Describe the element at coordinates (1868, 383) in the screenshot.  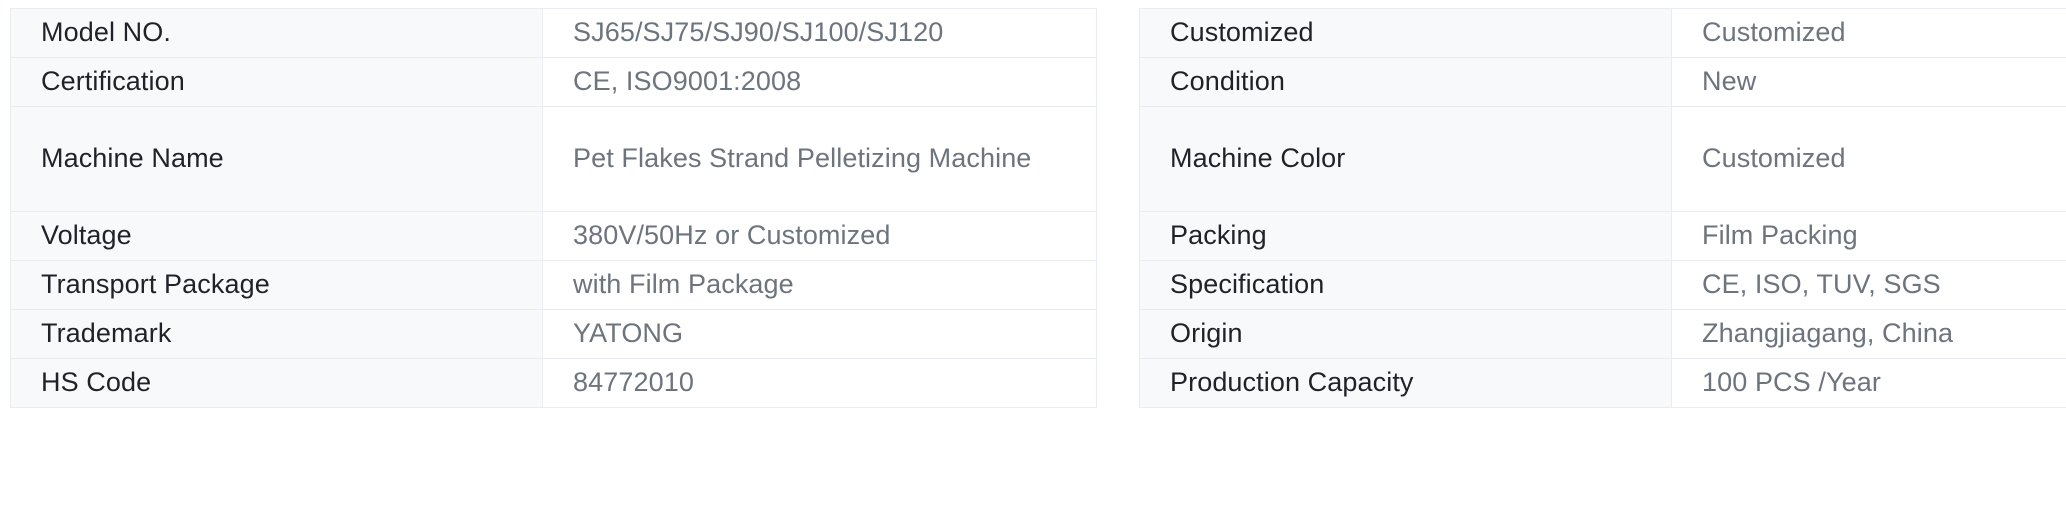
I see `attribute-value-cell: 100 PCS /Year` at that location.